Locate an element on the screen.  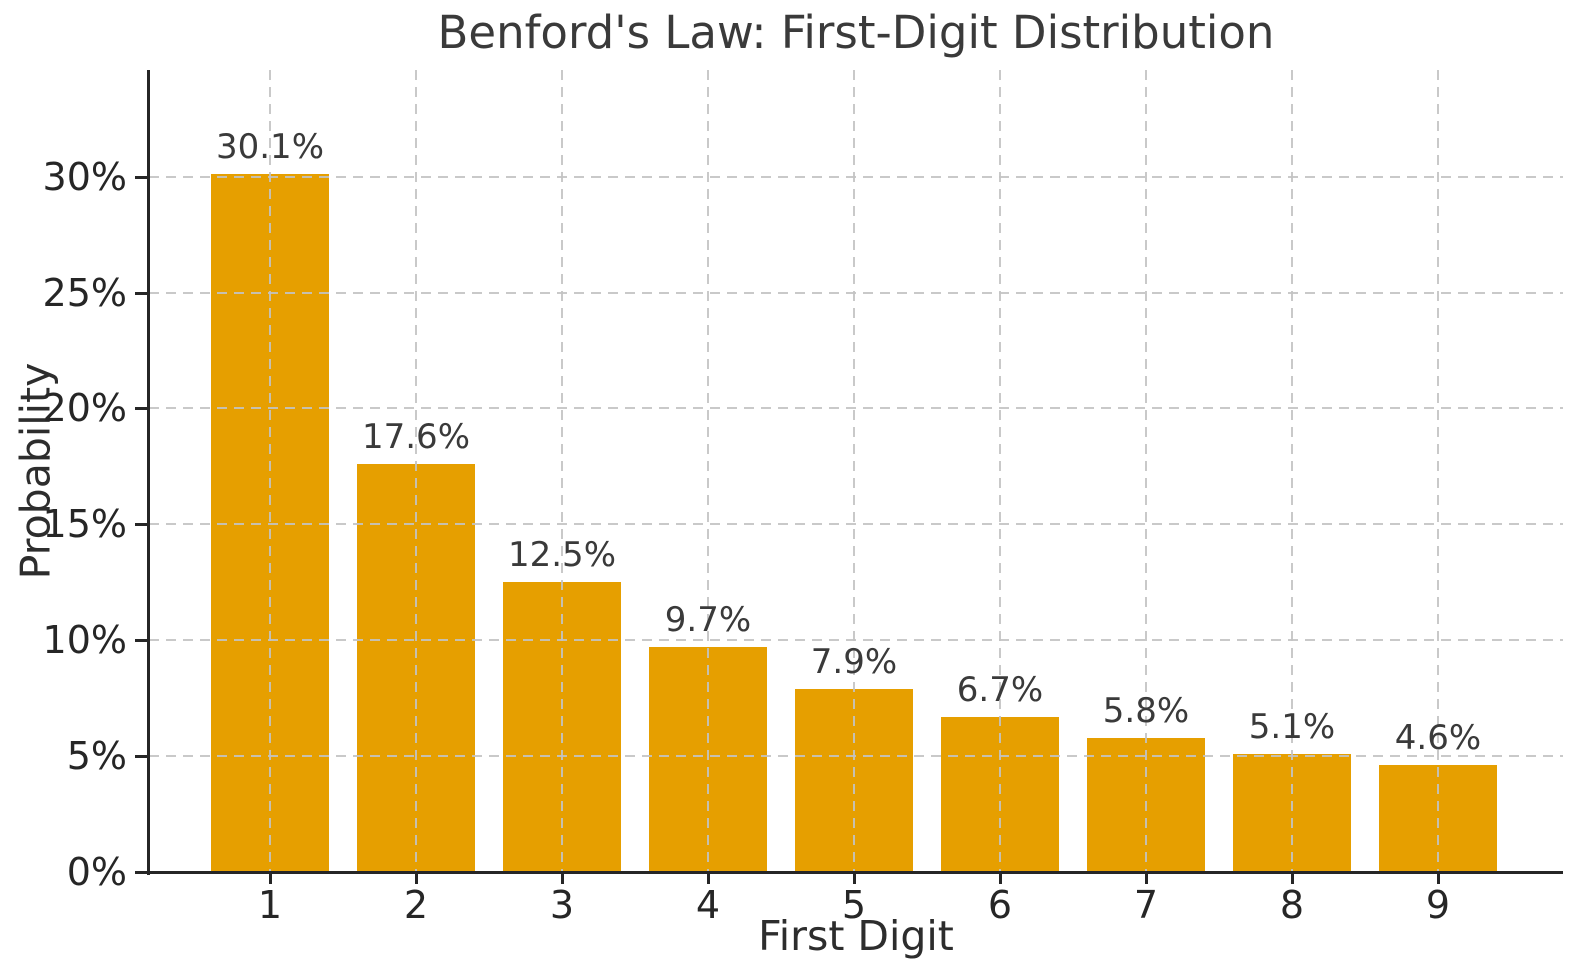
left-spine is located at coordinates (148, 472).